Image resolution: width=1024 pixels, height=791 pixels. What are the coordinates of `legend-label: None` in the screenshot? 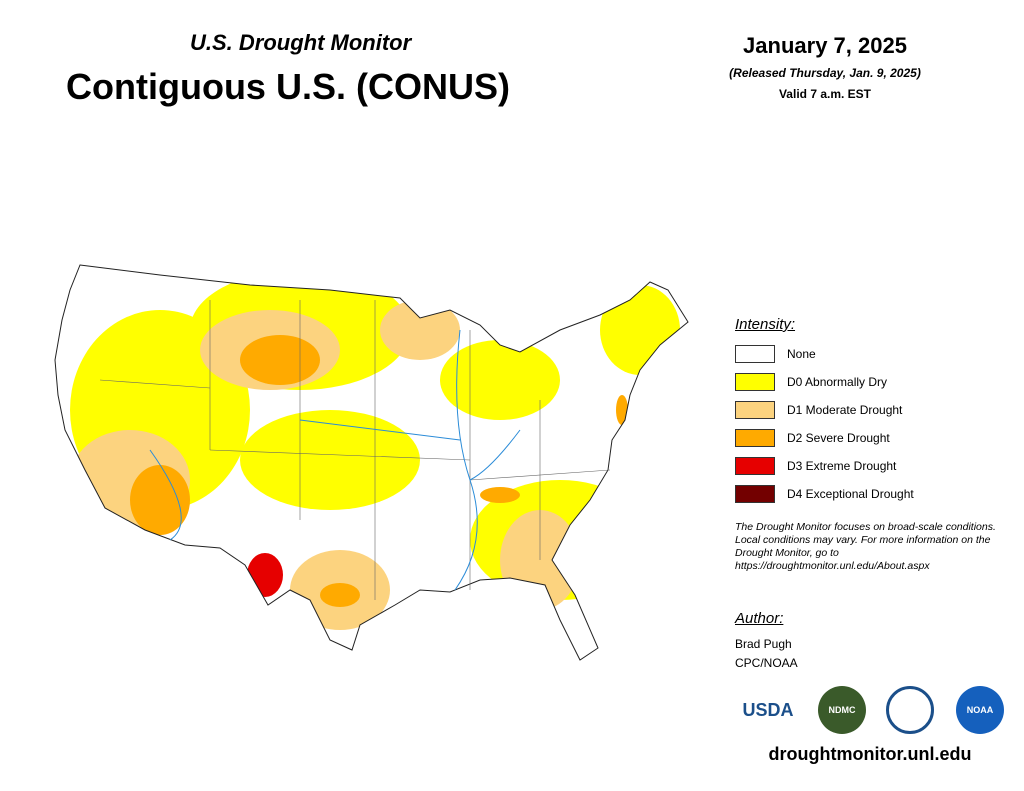 It's located at (801, 354).